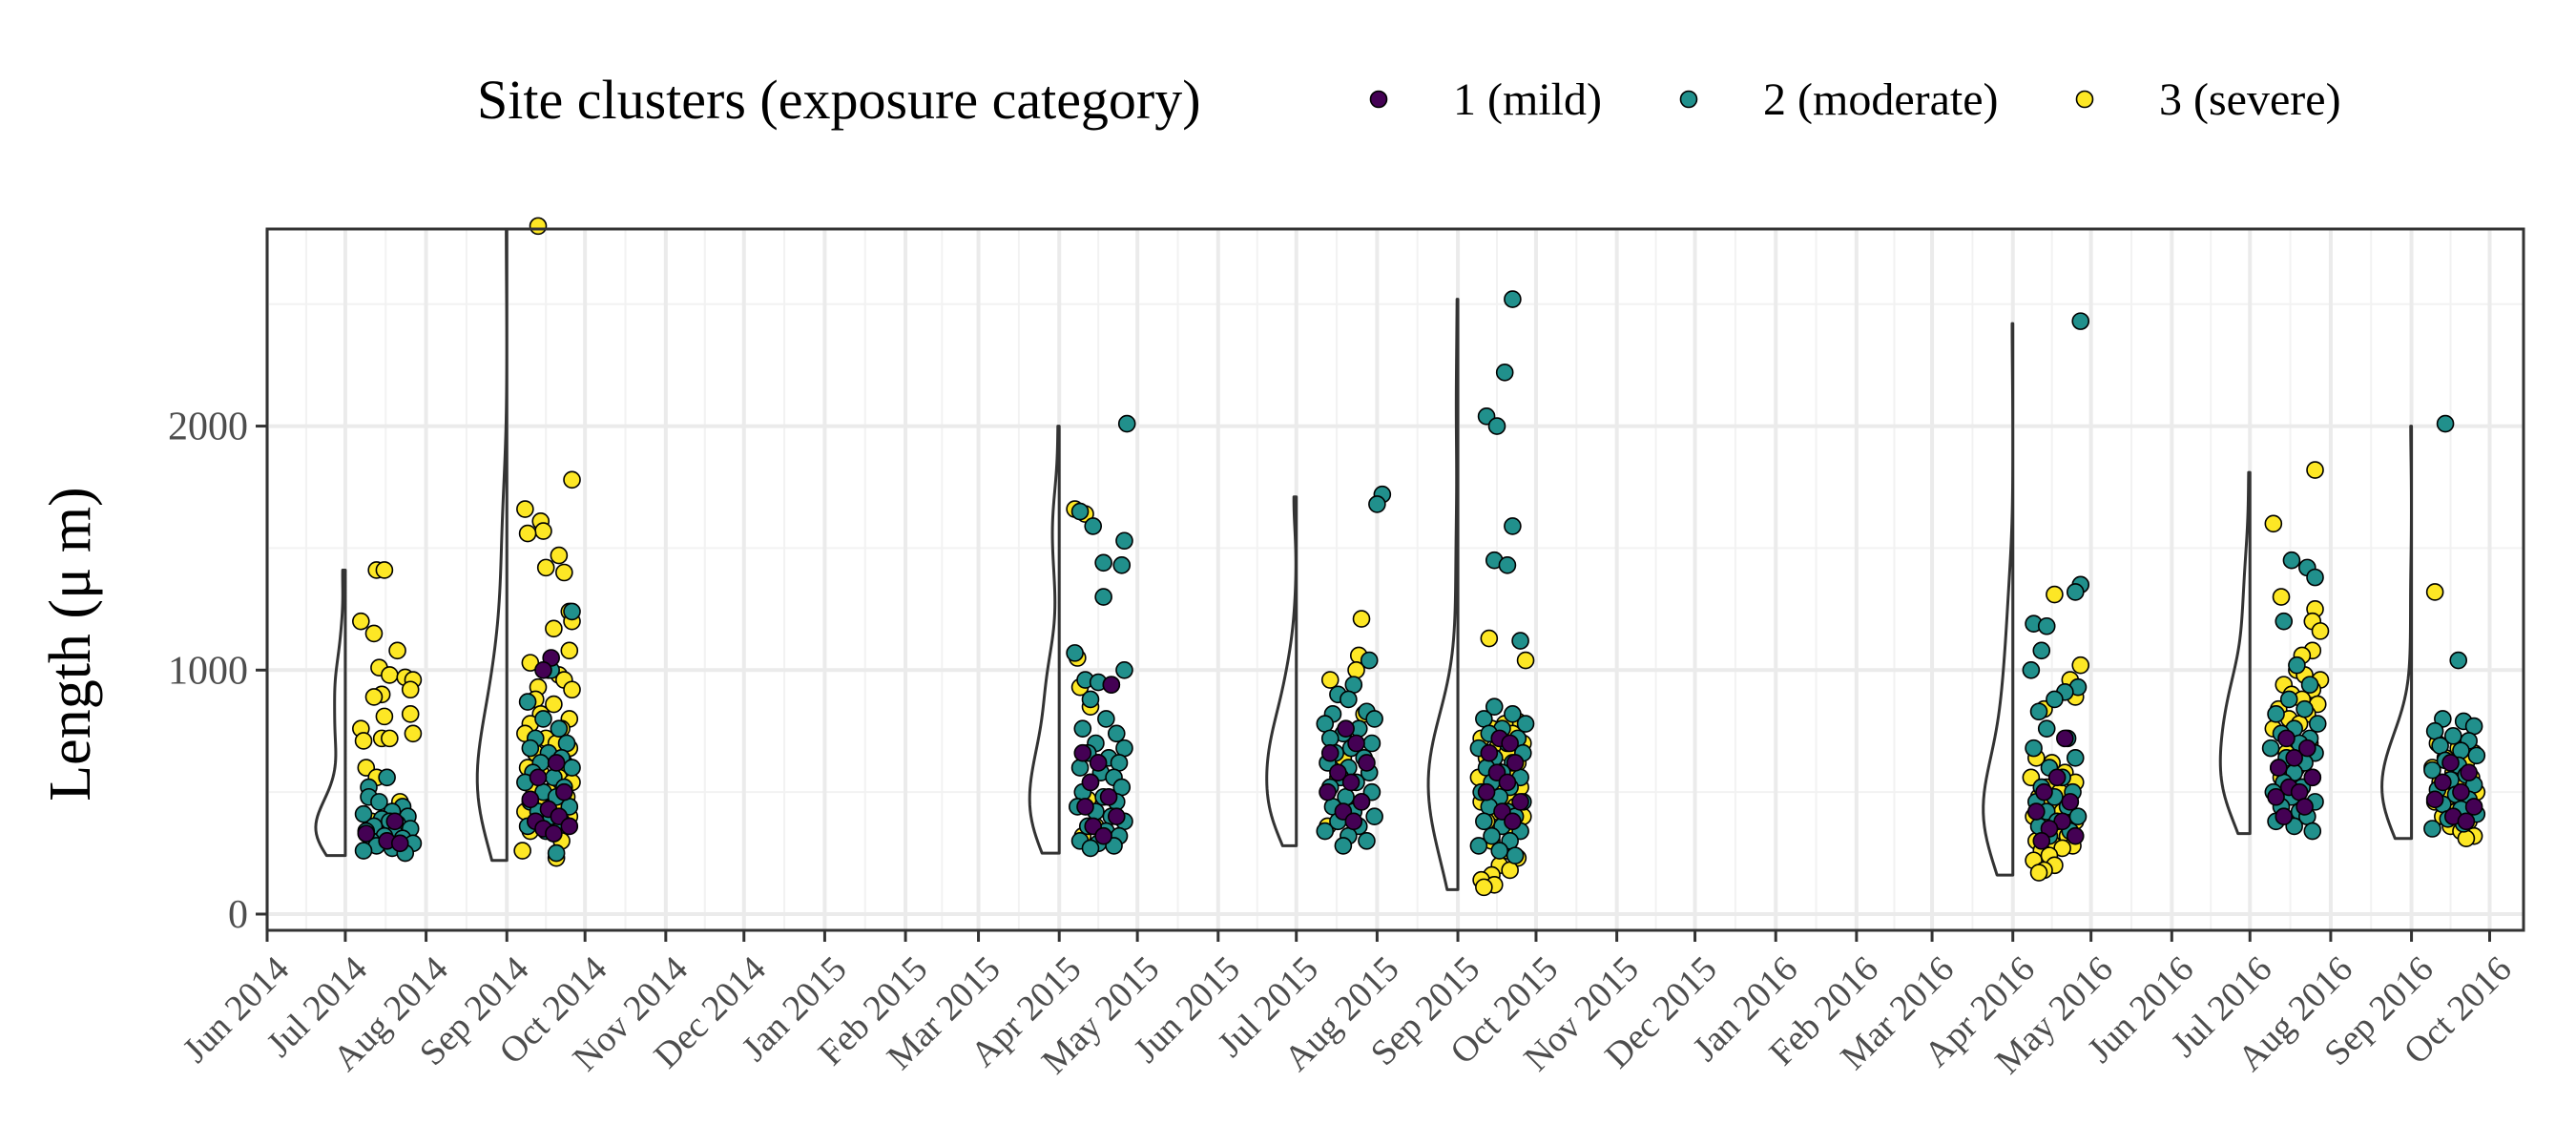 This screenshot has height=1145, width=2576. What do you see at coordinates (839, 100) in the screenshot?
I see `legend-title: Site clusters (exposure category)` at bounding box center [839, 100].